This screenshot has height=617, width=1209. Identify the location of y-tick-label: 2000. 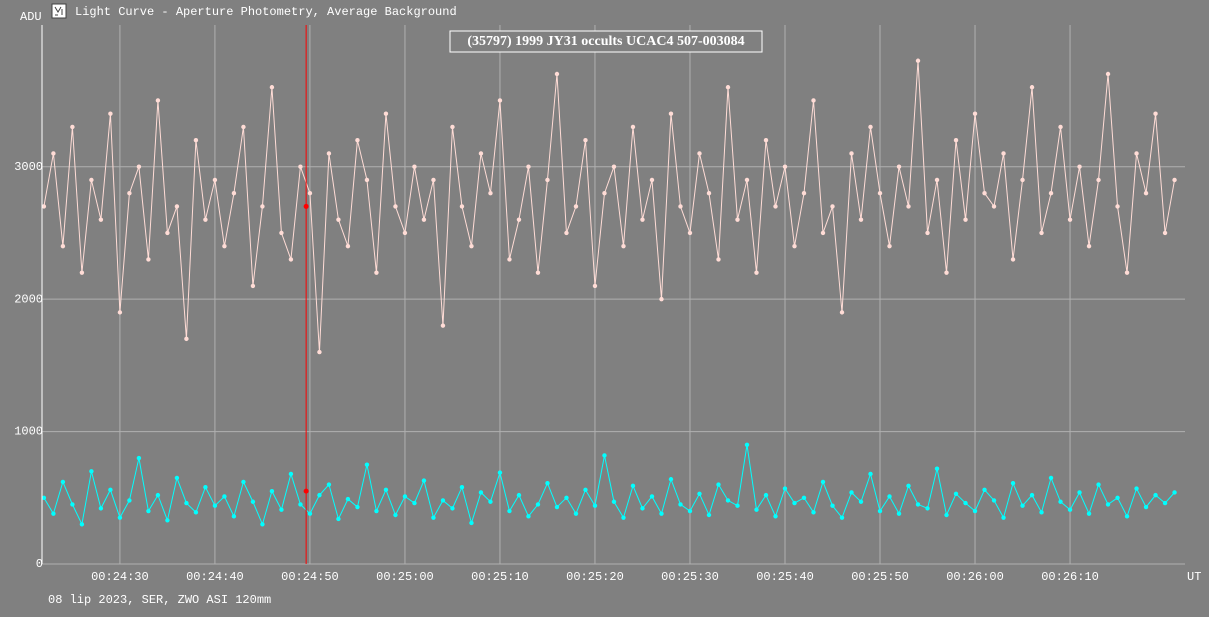
(28, 299).